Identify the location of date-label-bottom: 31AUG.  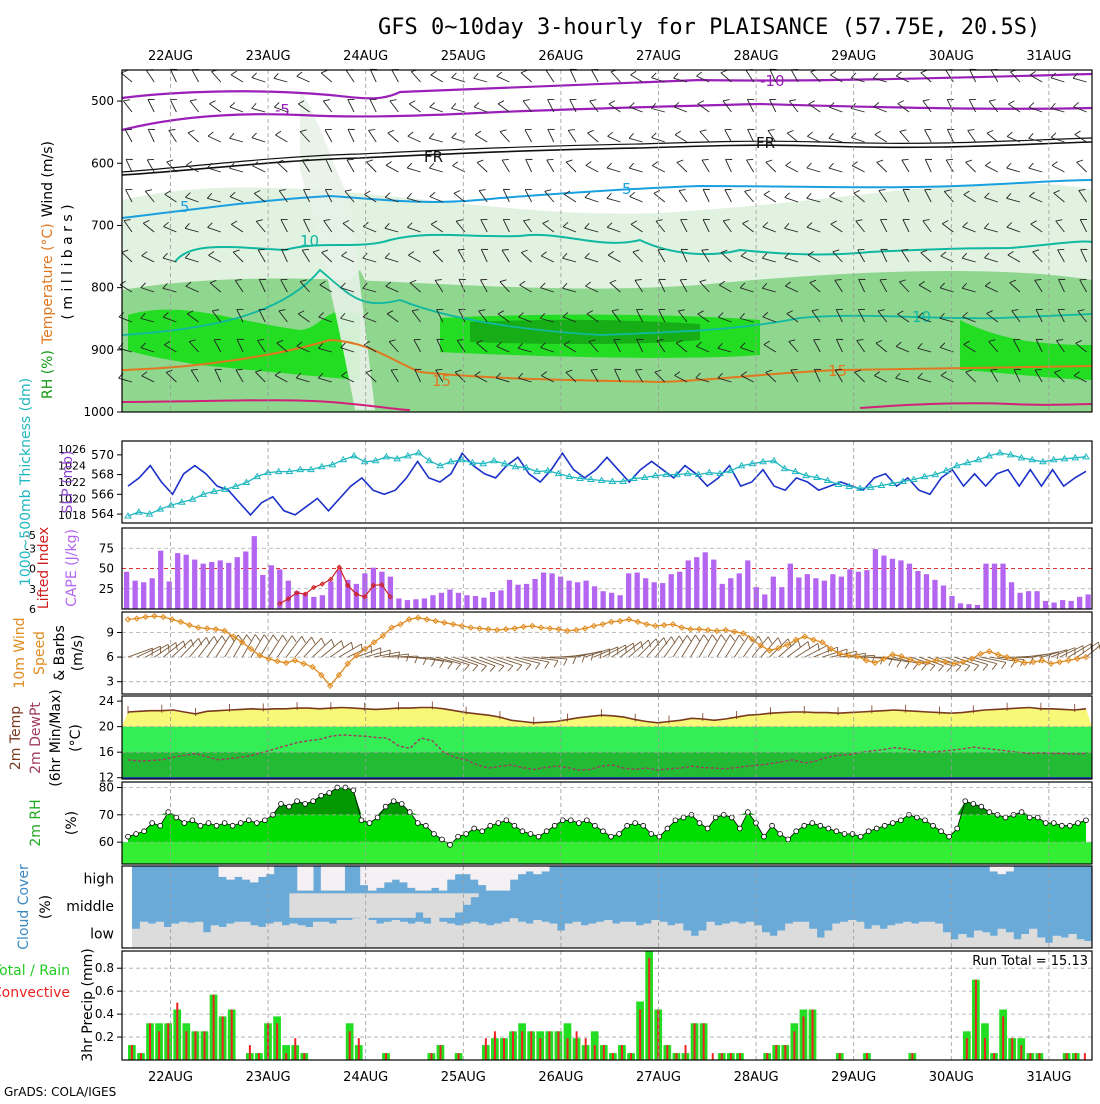
(1048, 1077).